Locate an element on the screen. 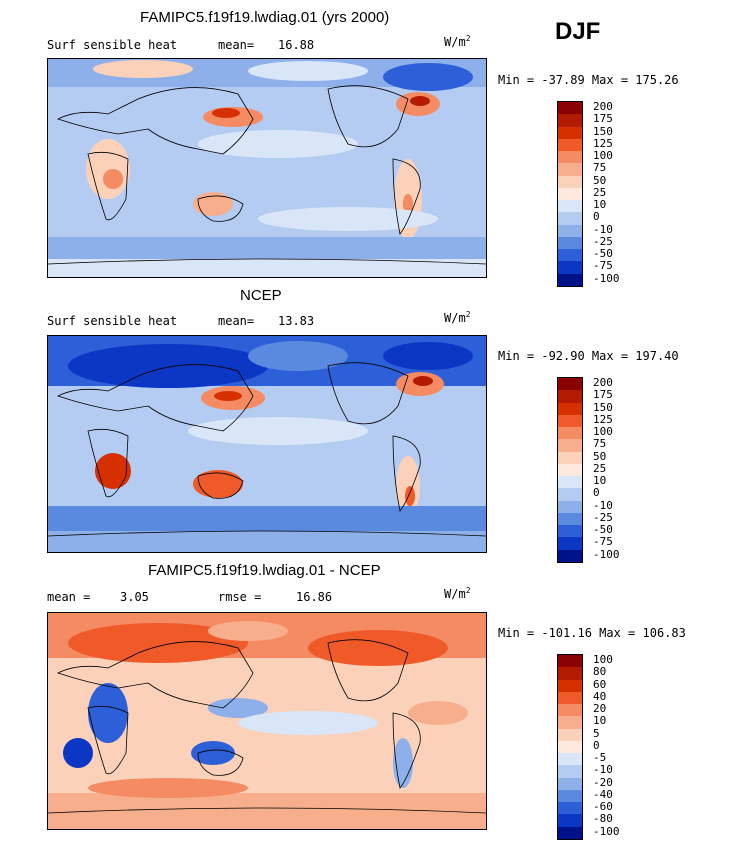  panel2-level-label: 10 is located at coordinates (600, 480).